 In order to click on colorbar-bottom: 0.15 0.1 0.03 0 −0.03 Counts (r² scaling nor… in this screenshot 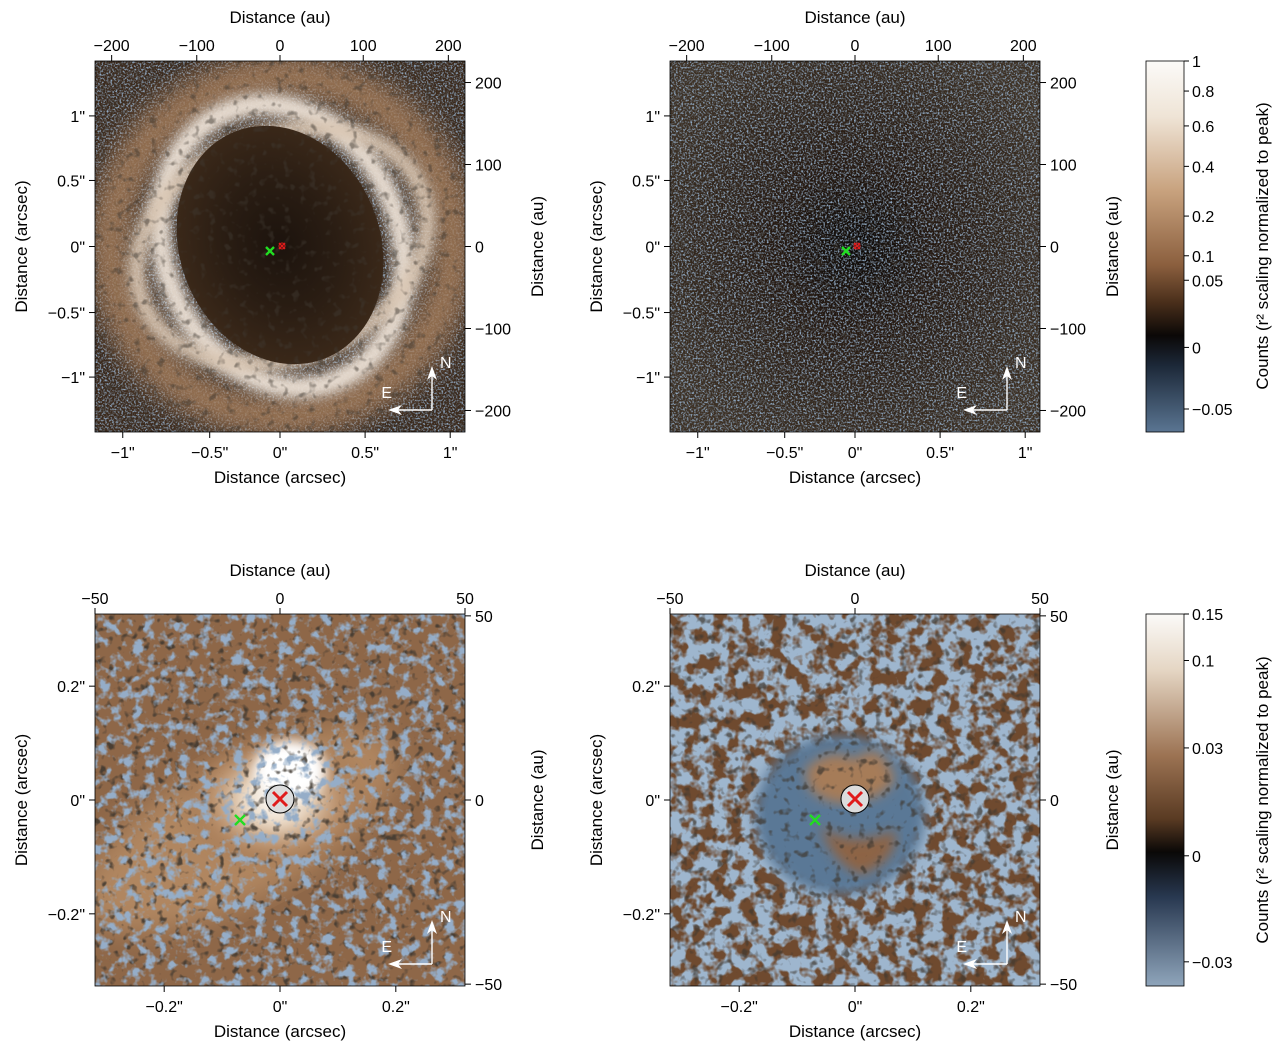, I will do `click(1208, 797)`.